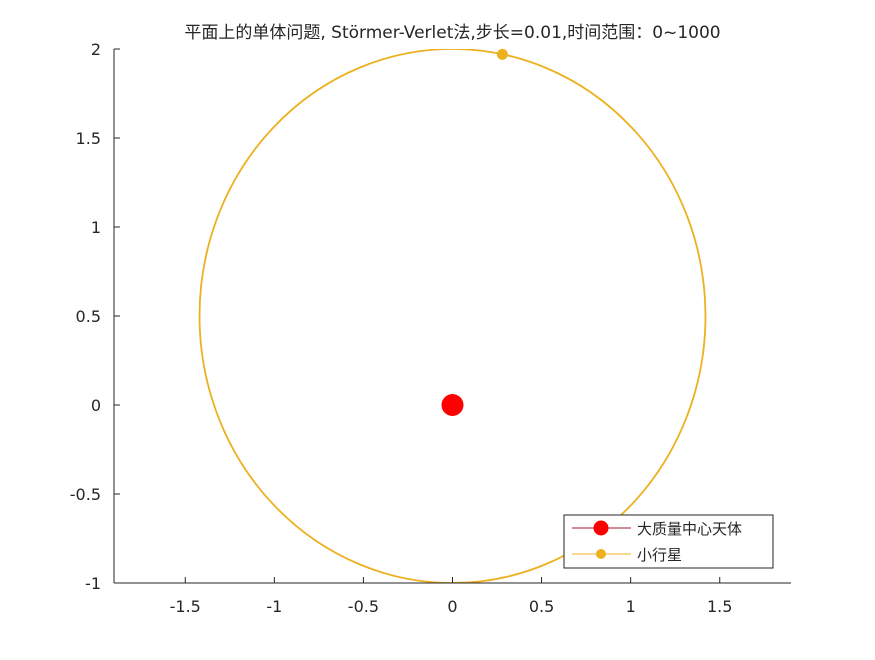 This screenshot has width=875, height=660. I want to click on central-body-marker, so click(452, 405).